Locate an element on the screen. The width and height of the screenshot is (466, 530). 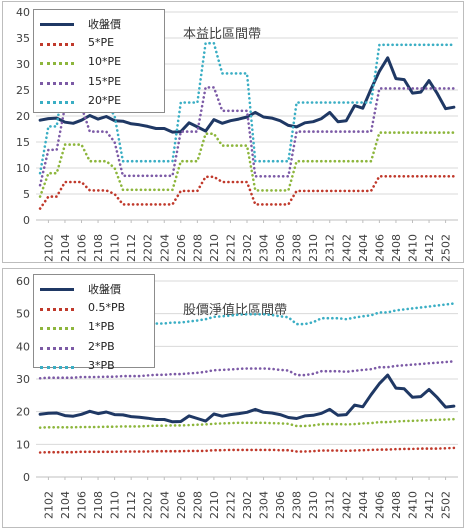
legend-label: 1*PB is located at coordinates (101, 326).